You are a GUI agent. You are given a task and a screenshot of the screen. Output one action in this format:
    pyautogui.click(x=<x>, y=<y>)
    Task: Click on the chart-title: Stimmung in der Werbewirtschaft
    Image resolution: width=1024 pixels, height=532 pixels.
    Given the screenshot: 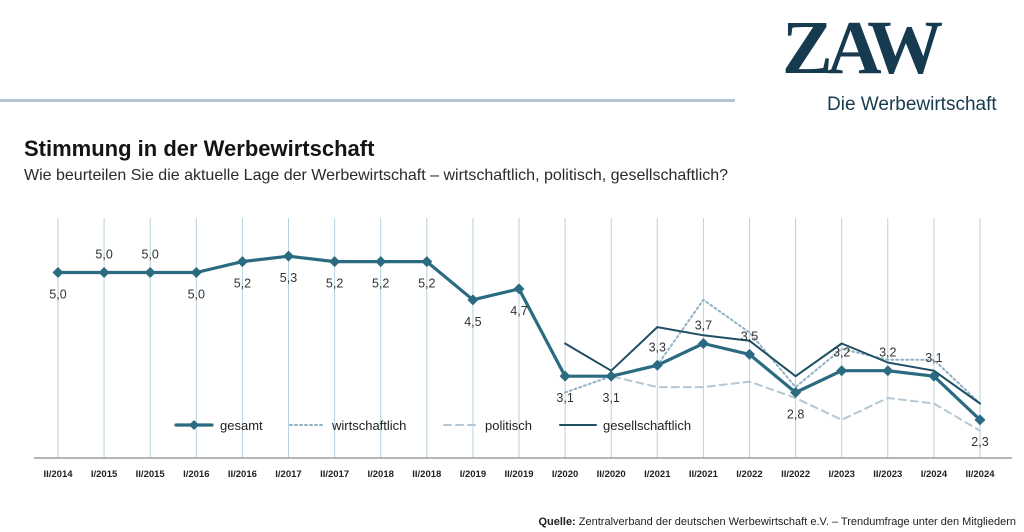 What is the action you would take?
    pyautogui.click(x=199, y=148)
    